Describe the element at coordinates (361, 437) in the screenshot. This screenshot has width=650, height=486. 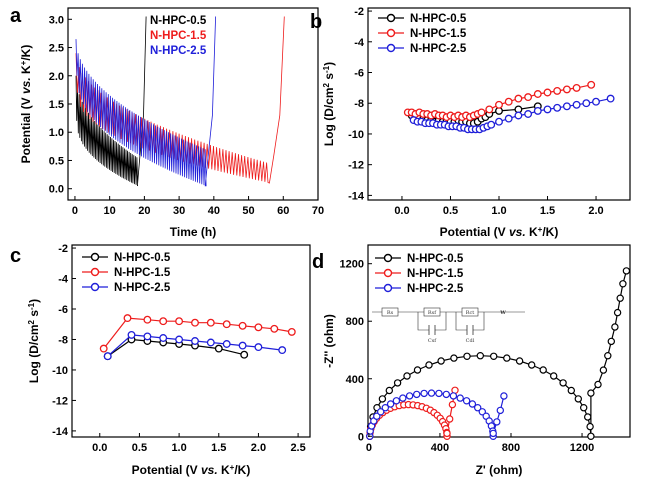
I see `y-tick-label: 0` at that location.